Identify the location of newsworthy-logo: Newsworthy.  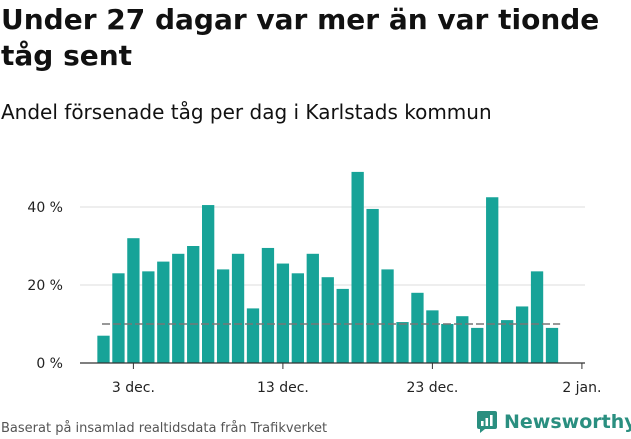
(553, 422).